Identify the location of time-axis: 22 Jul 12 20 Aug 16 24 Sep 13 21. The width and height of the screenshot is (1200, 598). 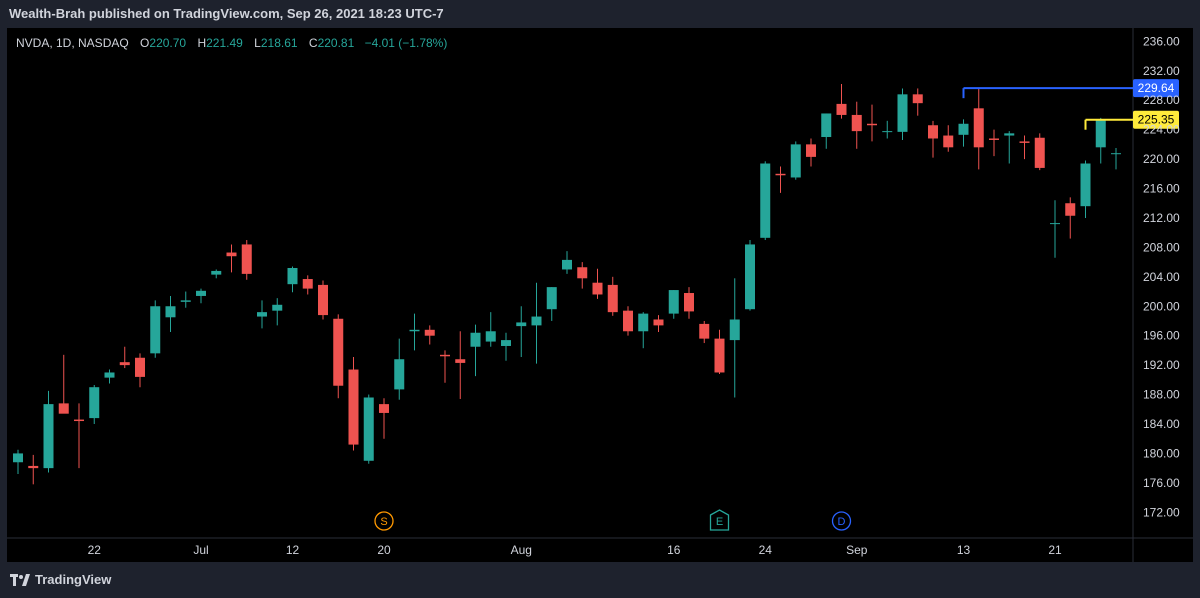
(575, 550).